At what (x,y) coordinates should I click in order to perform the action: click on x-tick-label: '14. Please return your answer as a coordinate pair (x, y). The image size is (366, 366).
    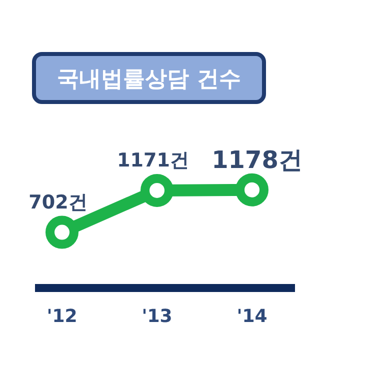
    Looking at the image, I should click on (252, 316).